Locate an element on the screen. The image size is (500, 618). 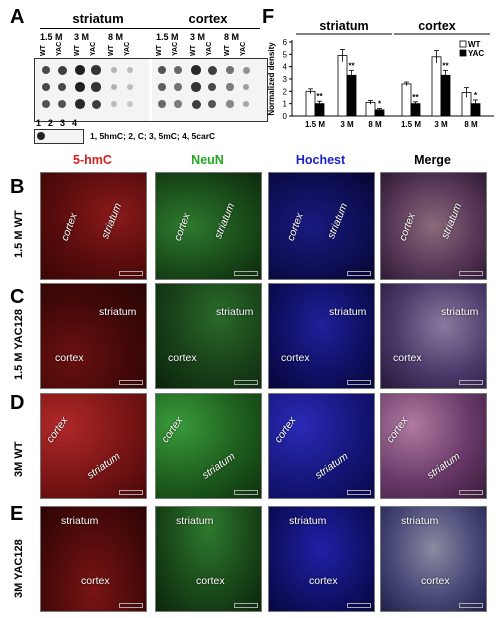
image-d-neun: cortex striatum is located at coordinates (208, 446).